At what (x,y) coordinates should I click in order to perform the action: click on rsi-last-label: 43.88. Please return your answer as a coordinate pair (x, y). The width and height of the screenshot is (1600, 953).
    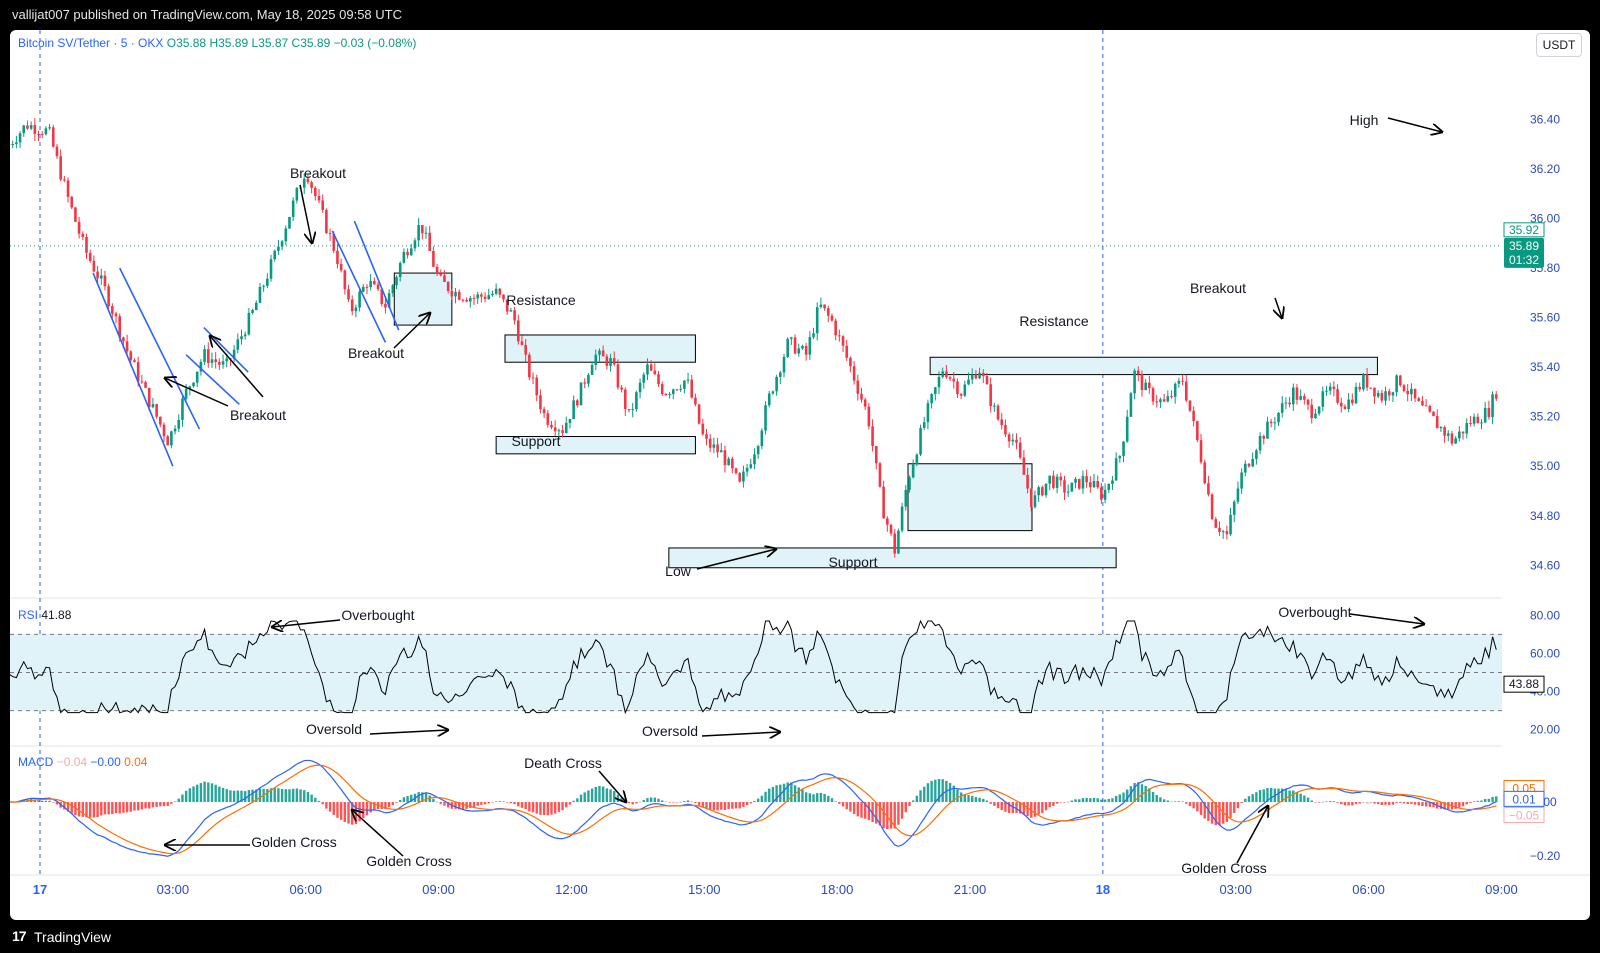
    Looking at the image, I should click on (1524, 684).